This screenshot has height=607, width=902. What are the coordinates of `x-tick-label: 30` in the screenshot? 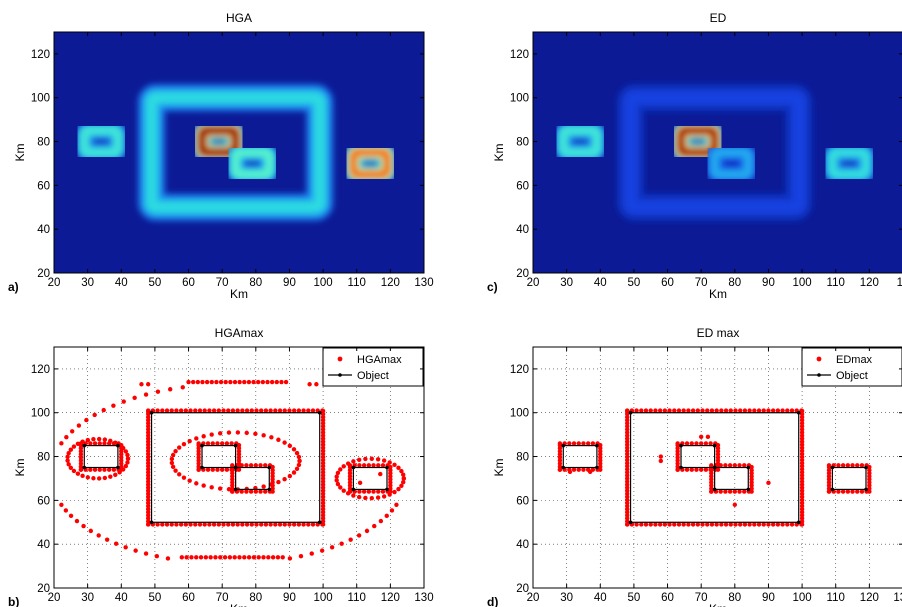 It's located at (566, 283).